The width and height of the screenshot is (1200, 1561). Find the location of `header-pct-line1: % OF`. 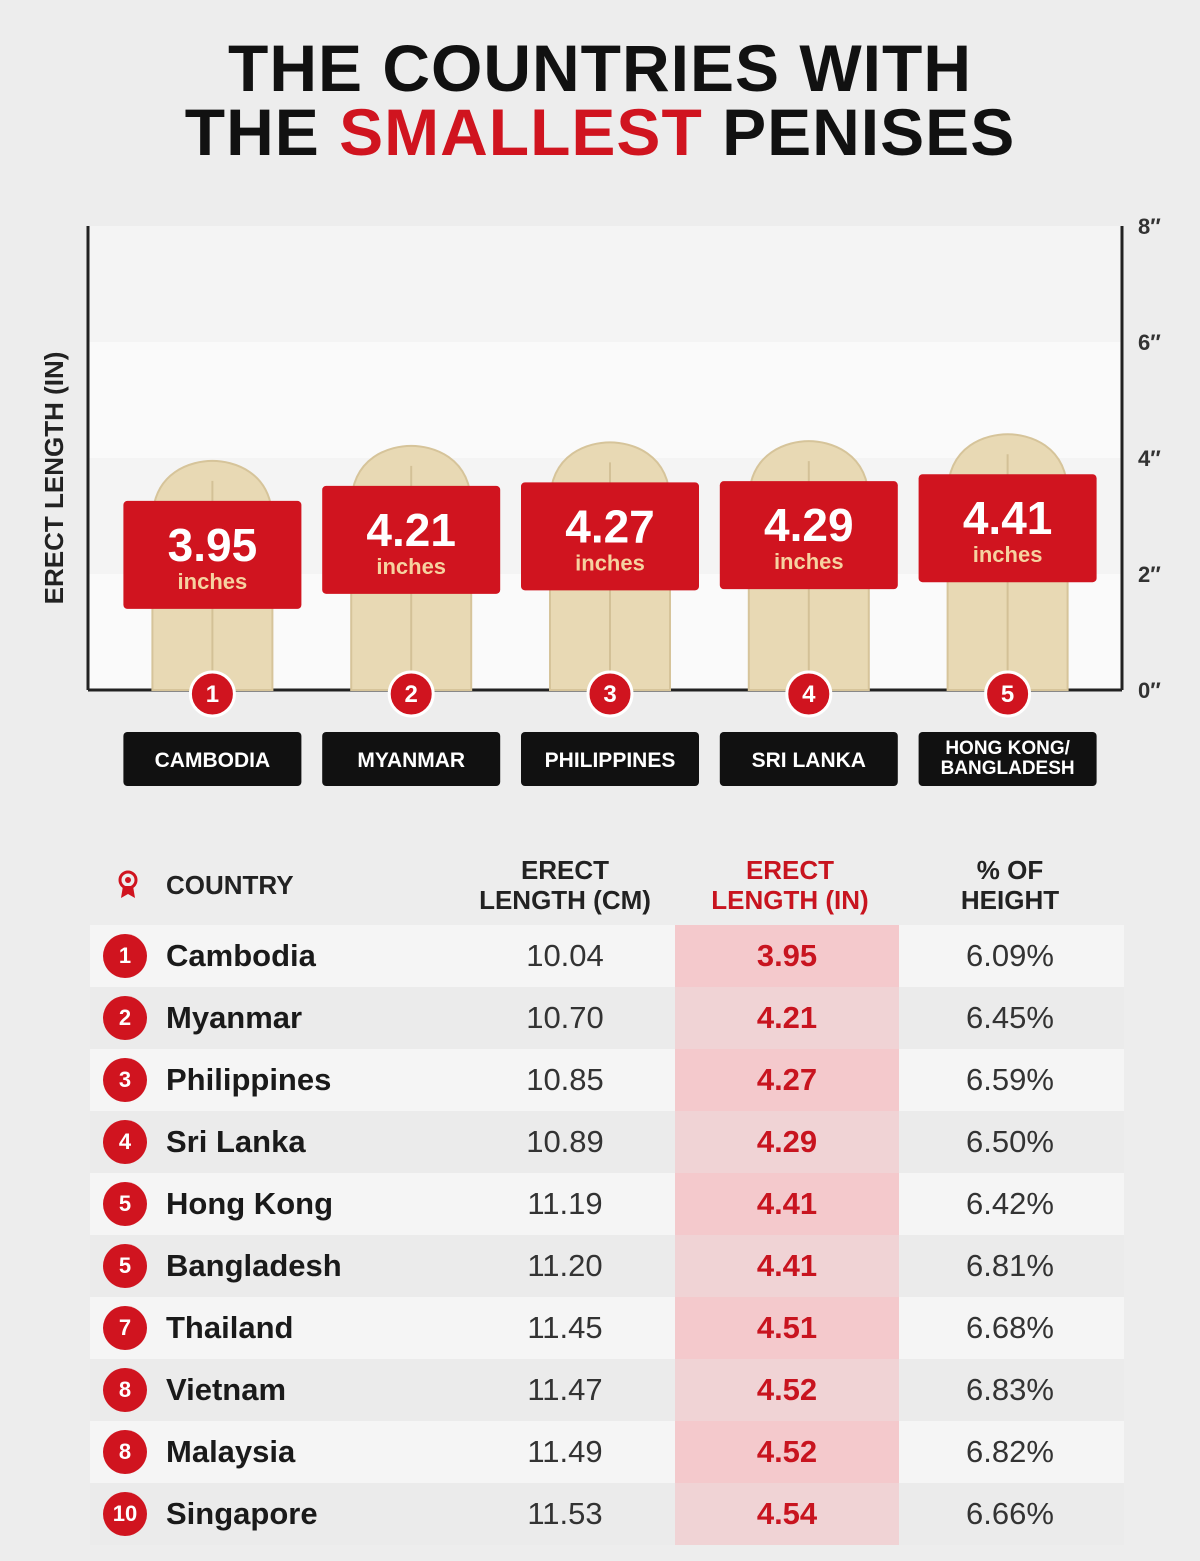

header-pct-line1: % OF is located at coordinates (1010, 870).